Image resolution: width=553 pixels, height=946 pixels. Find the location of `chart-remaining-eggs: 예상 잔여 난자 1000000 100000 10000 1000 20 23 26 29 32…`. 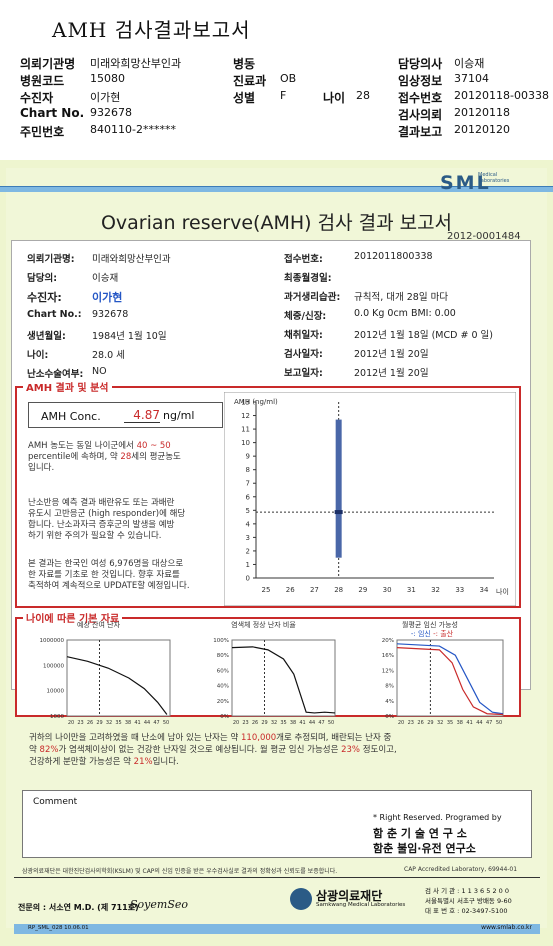

chart-remaining-eggs: 예상 잔여 난자 1000000 100000 10000 1000 20 23 26 29 32… is located at coordinates (105, 673).